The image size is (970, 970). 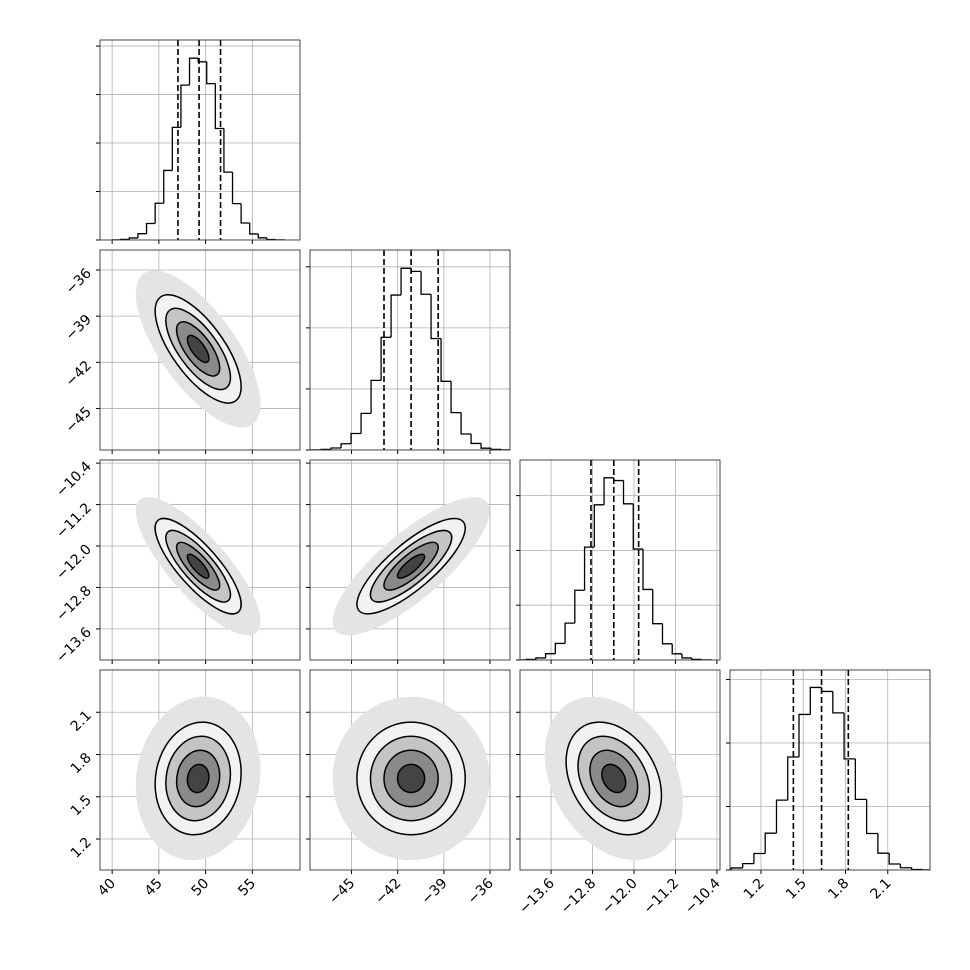 What do you see at coordinates (796, 889) in the screenshot?
I see `x-tick-label: 1.5` at bounding box center [796, 889].